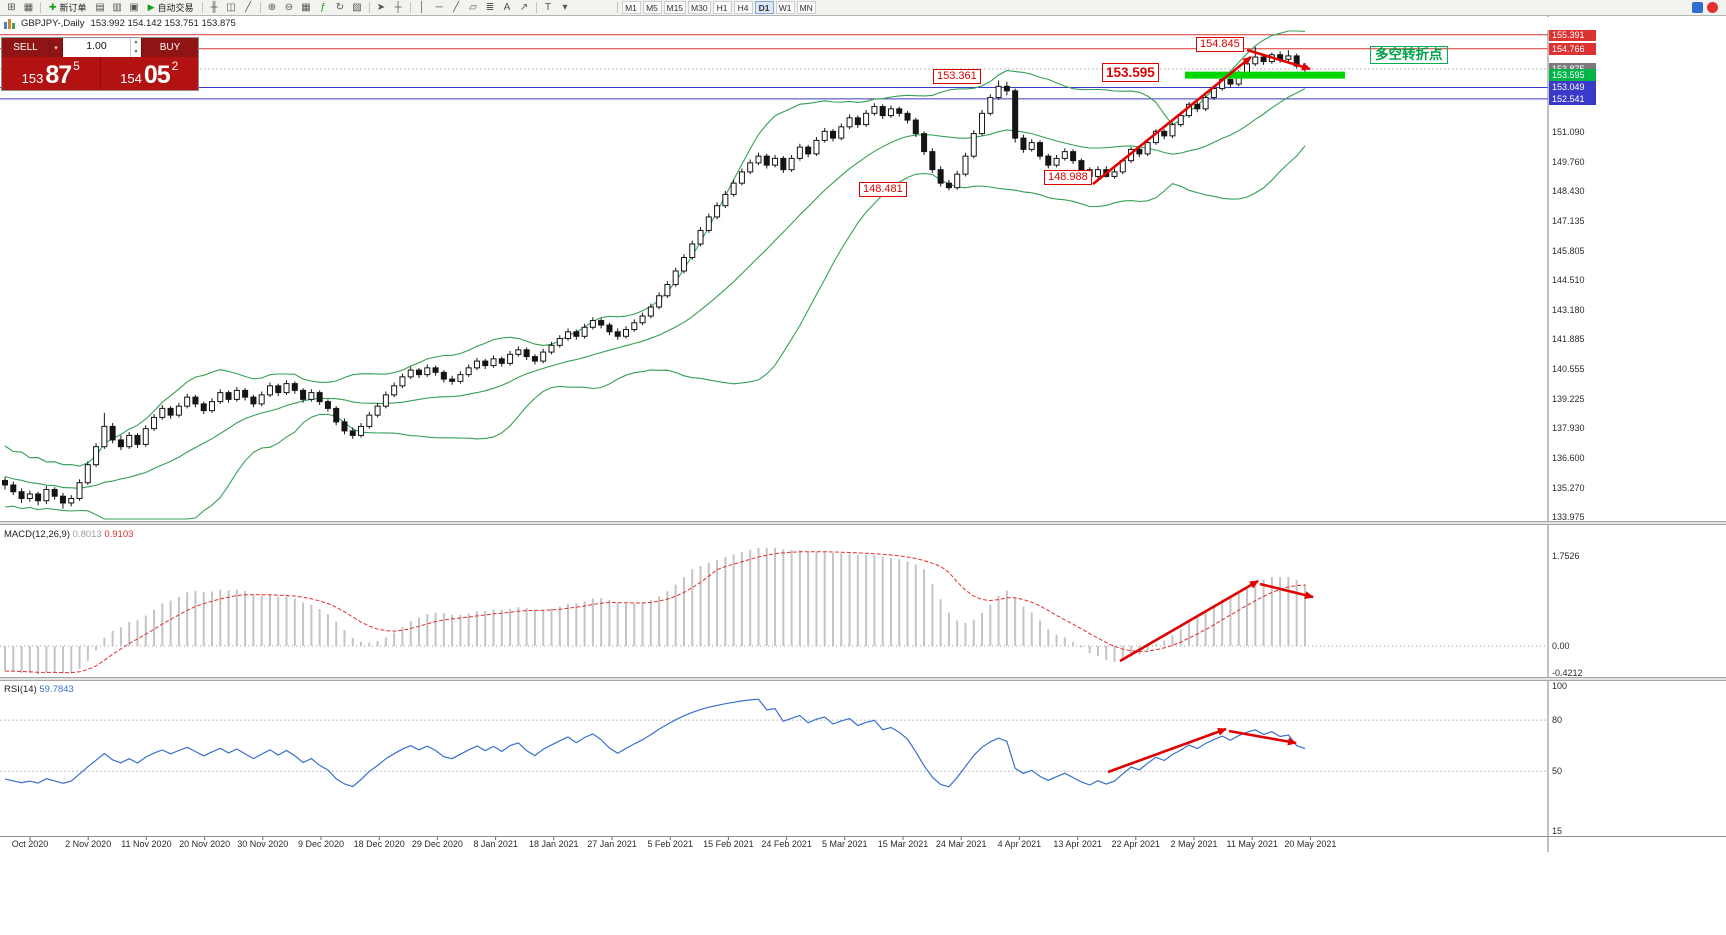 The height and width of the screenshot is (935, 1726). I want to click on volume-field: 1.00 ▲ ▼, so click(102, 47).